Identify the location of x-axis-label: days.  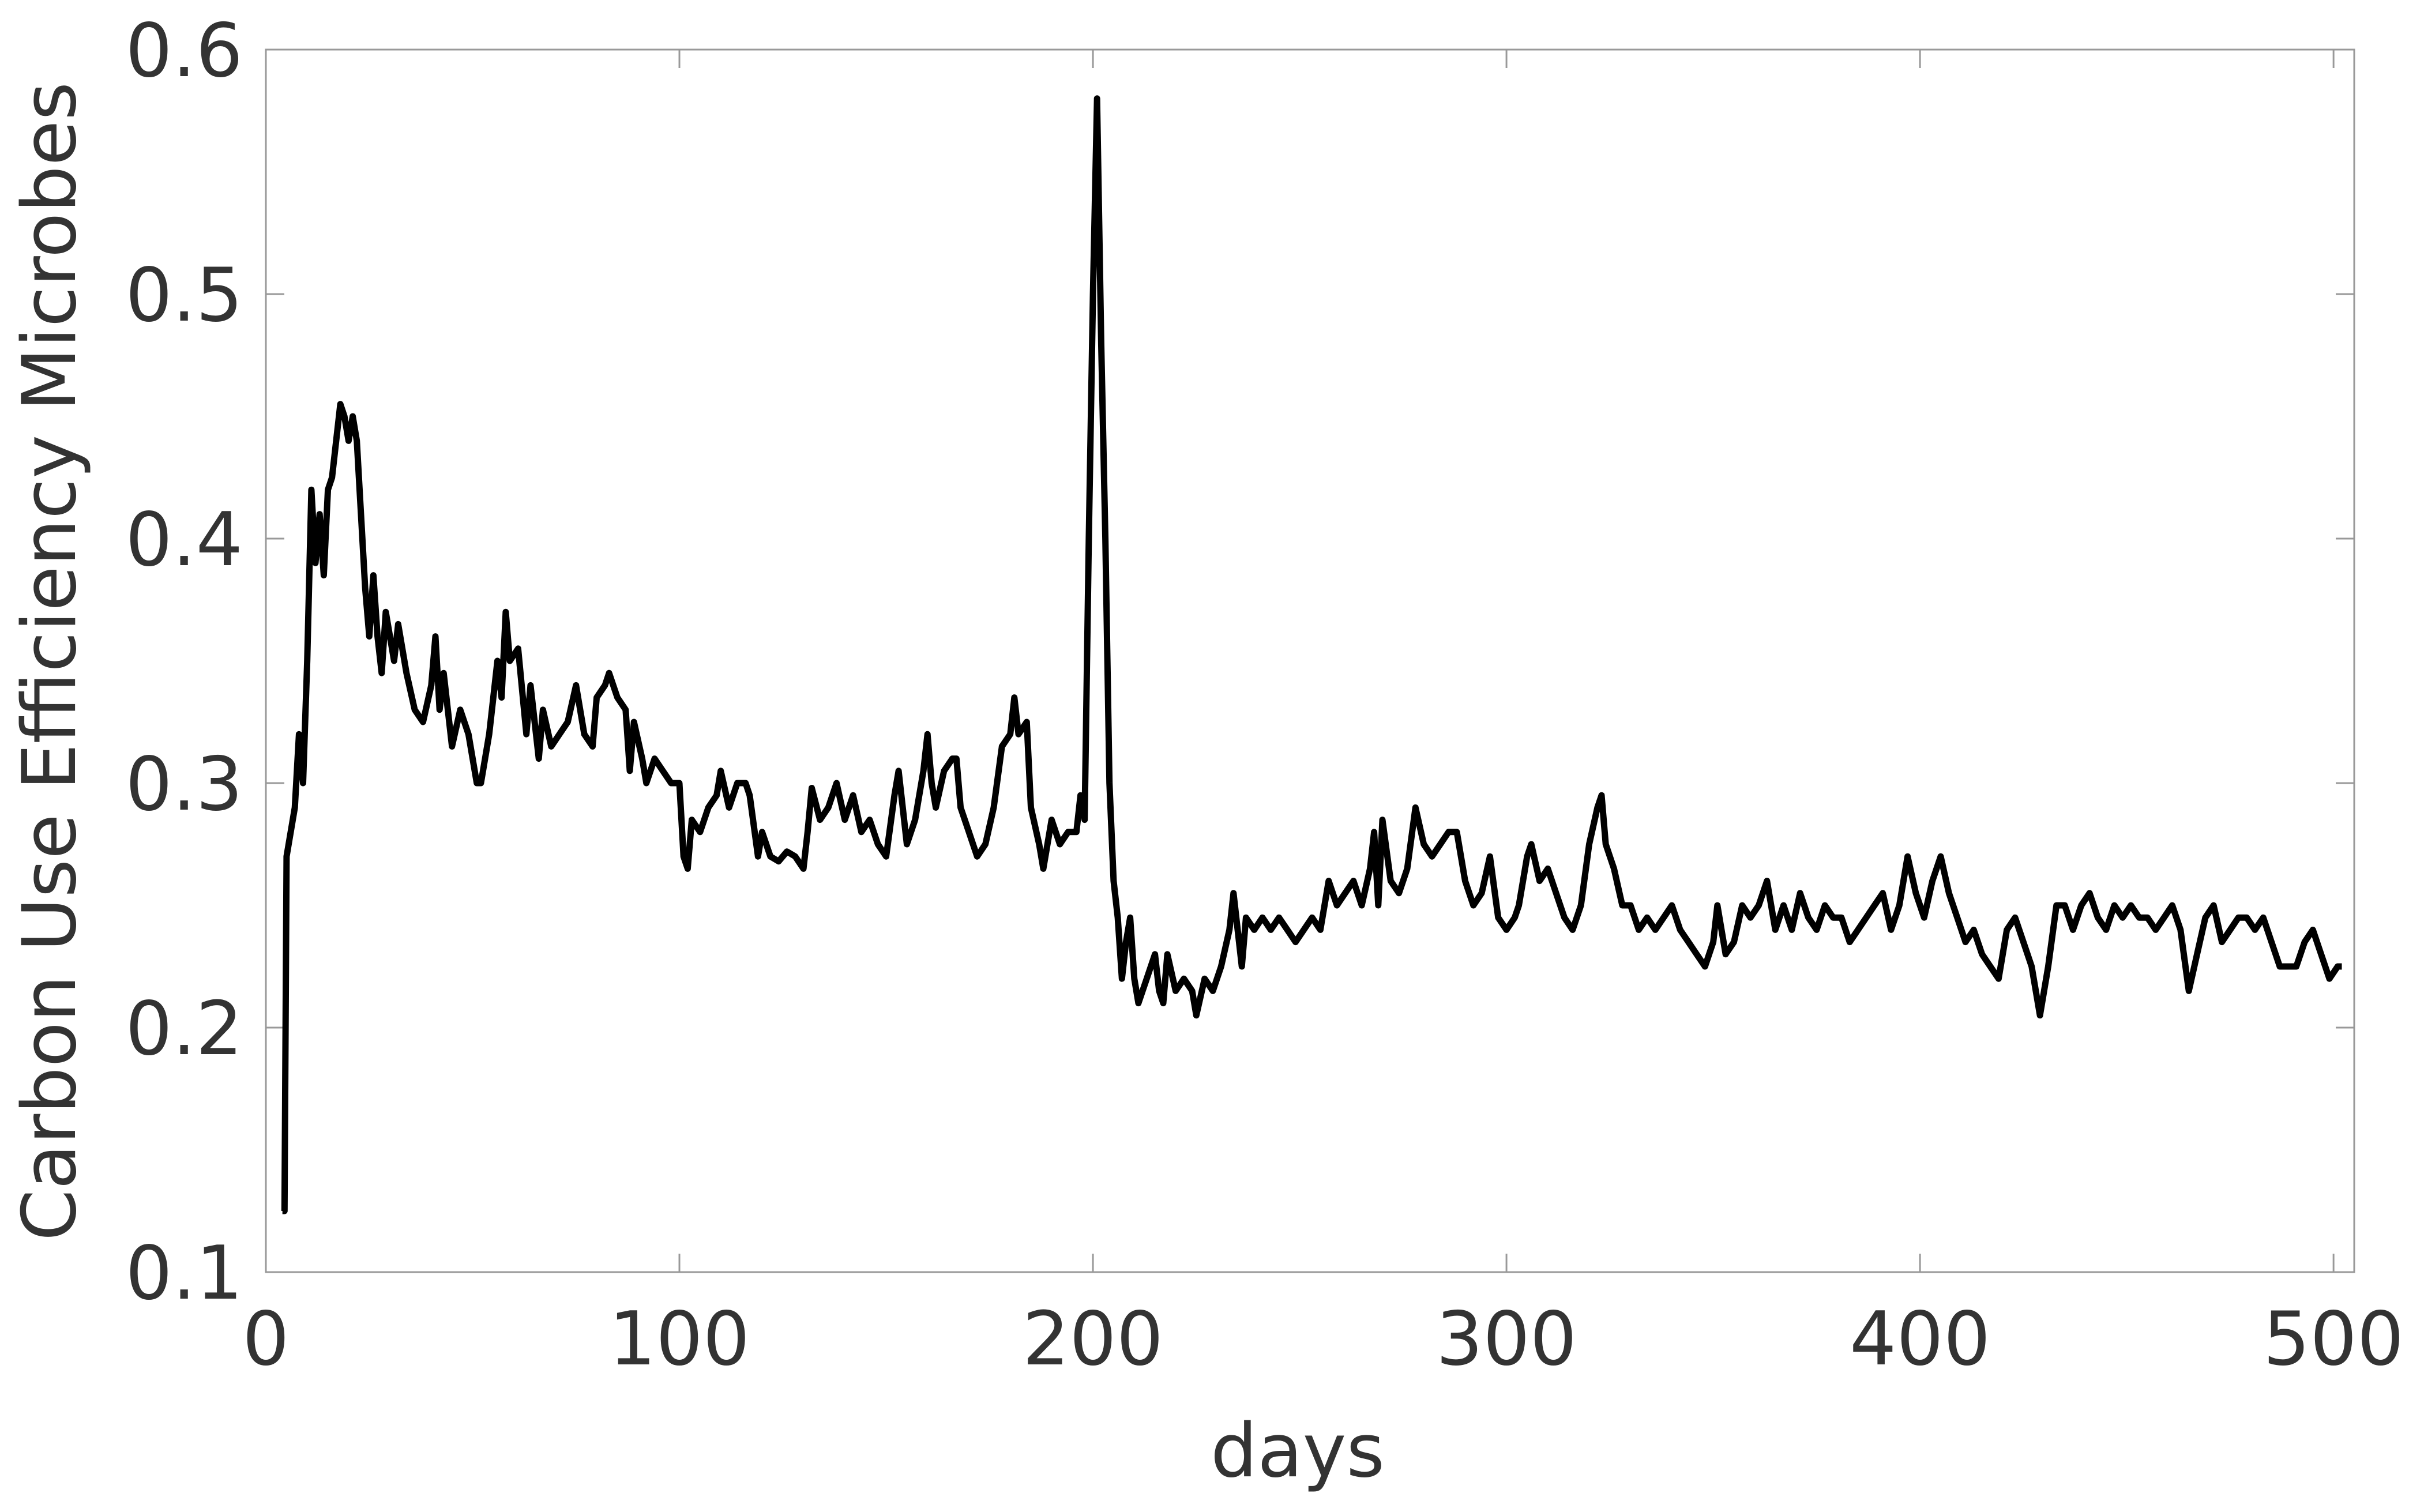
(1298, 1451).